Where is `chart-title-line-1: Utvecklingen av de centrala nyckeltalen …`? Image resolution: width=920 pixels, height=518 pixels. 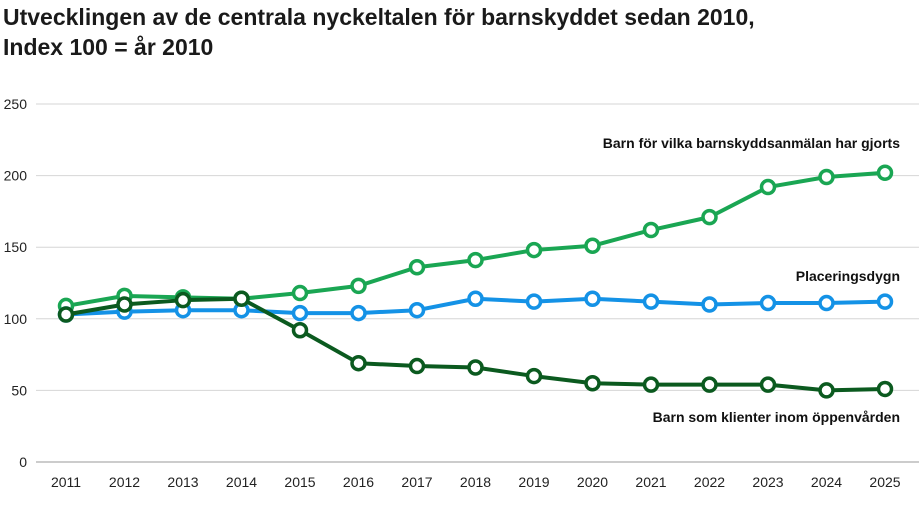 chart-title-line-1: Utvecklingen av de centrala nyckeltalen … is located at coordinates (379, 17).